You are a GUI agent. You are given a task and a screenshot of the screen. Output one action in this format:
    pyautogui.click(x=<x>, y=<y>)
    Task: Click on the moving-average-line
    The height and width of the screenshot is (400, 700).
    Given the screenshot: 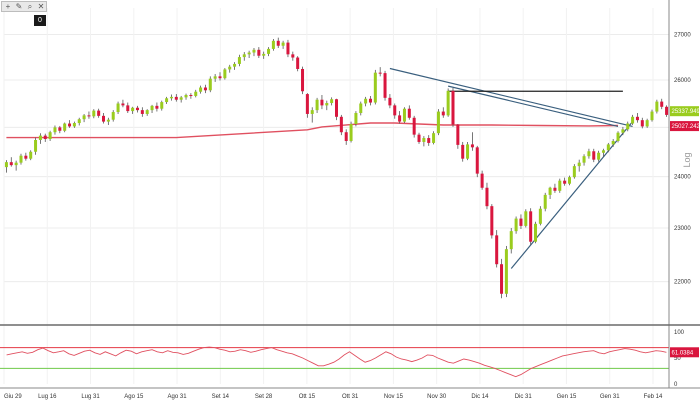 What is the action you would take?
    pyautogui.click(x=312, y=130)
    